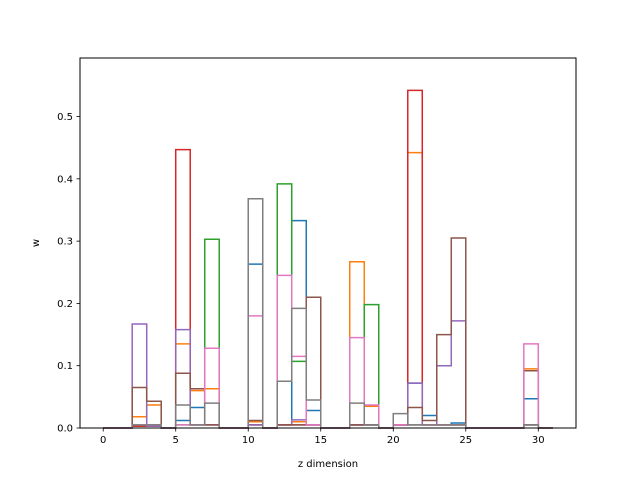  I want to click on y-tick-label: 0.4, so click(65, 179).